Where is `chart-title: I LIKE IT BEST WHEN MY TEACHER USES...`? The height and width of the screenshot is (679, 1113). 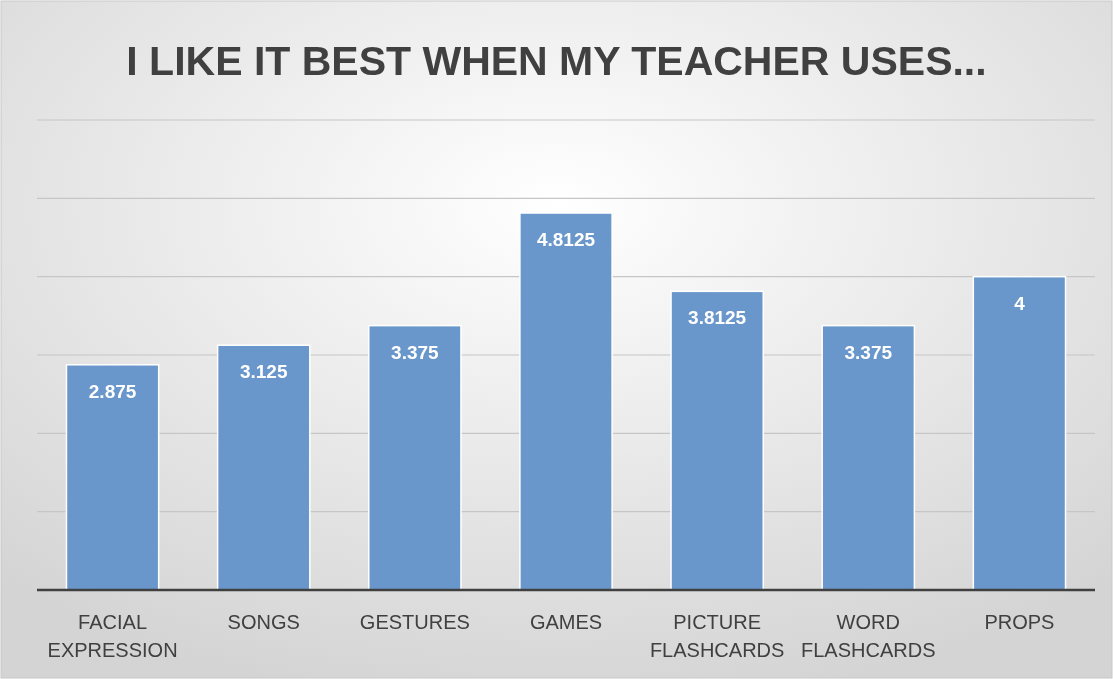 chart-title: I LIKE IT BEST WHEN MY TEACHER USES... is located at coordinates (556, 61).